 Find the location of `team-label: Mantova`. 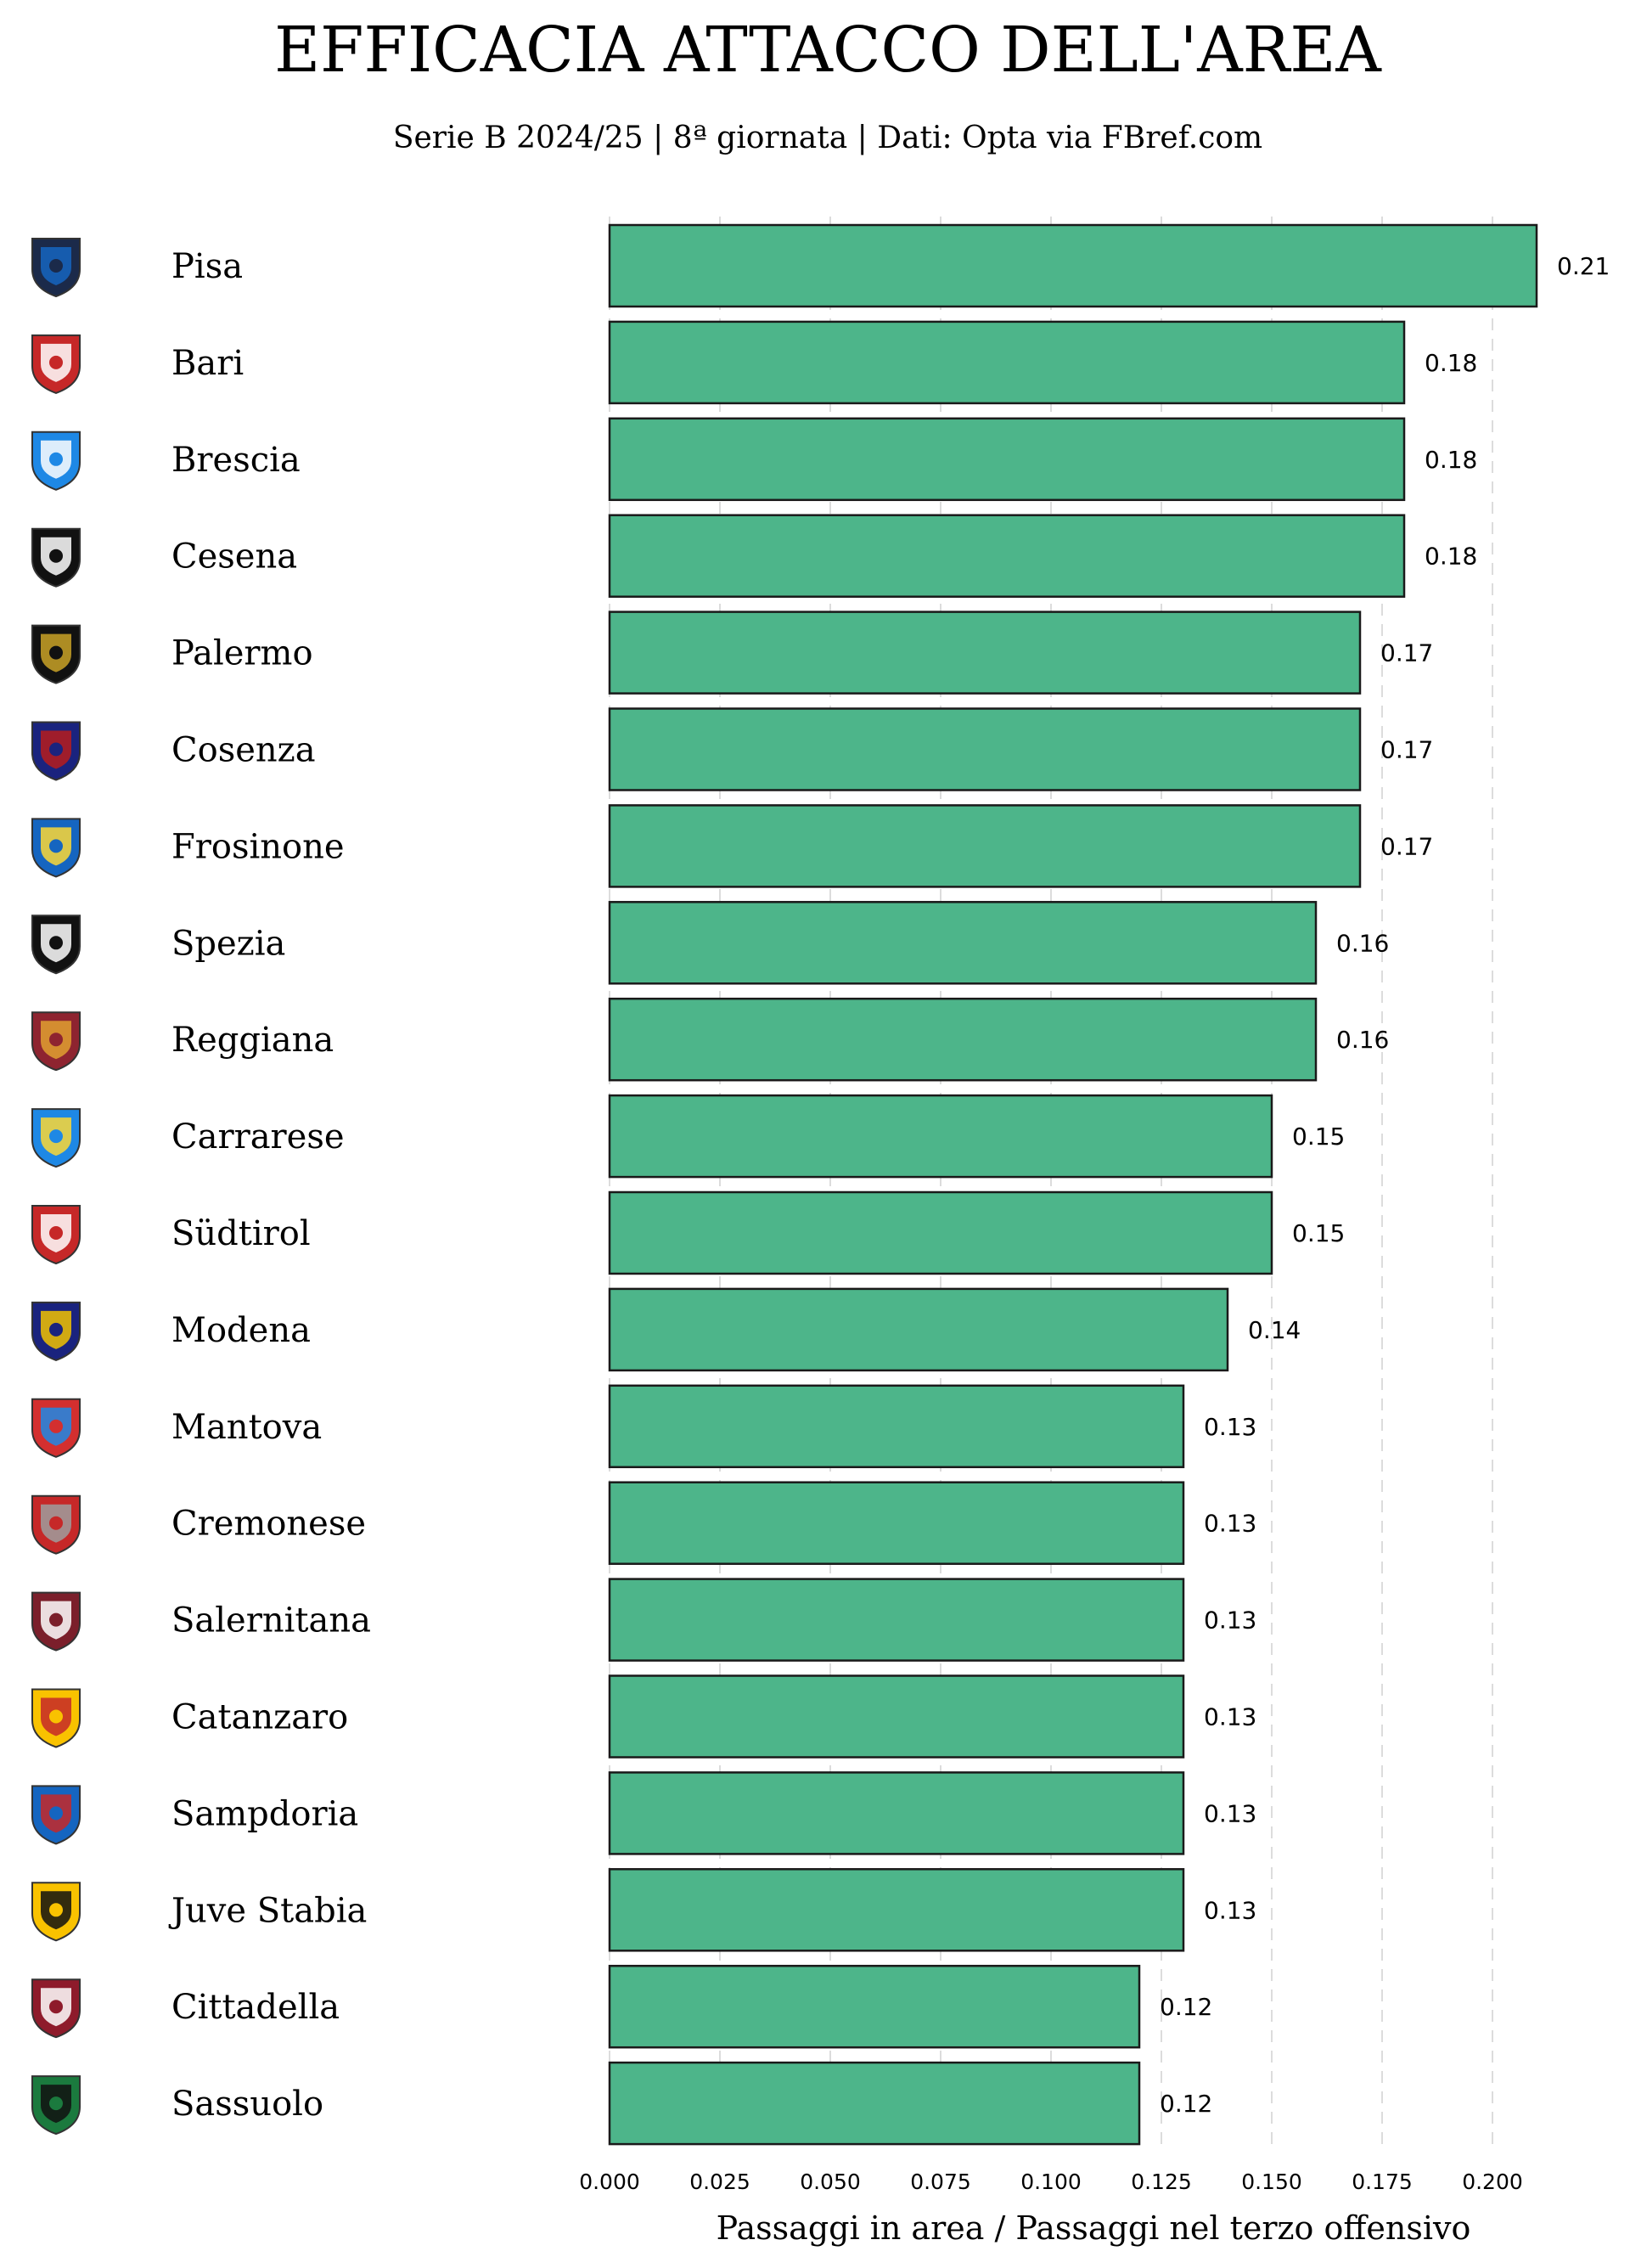

team-label: Mantova is located at coordinates (247, 1427).